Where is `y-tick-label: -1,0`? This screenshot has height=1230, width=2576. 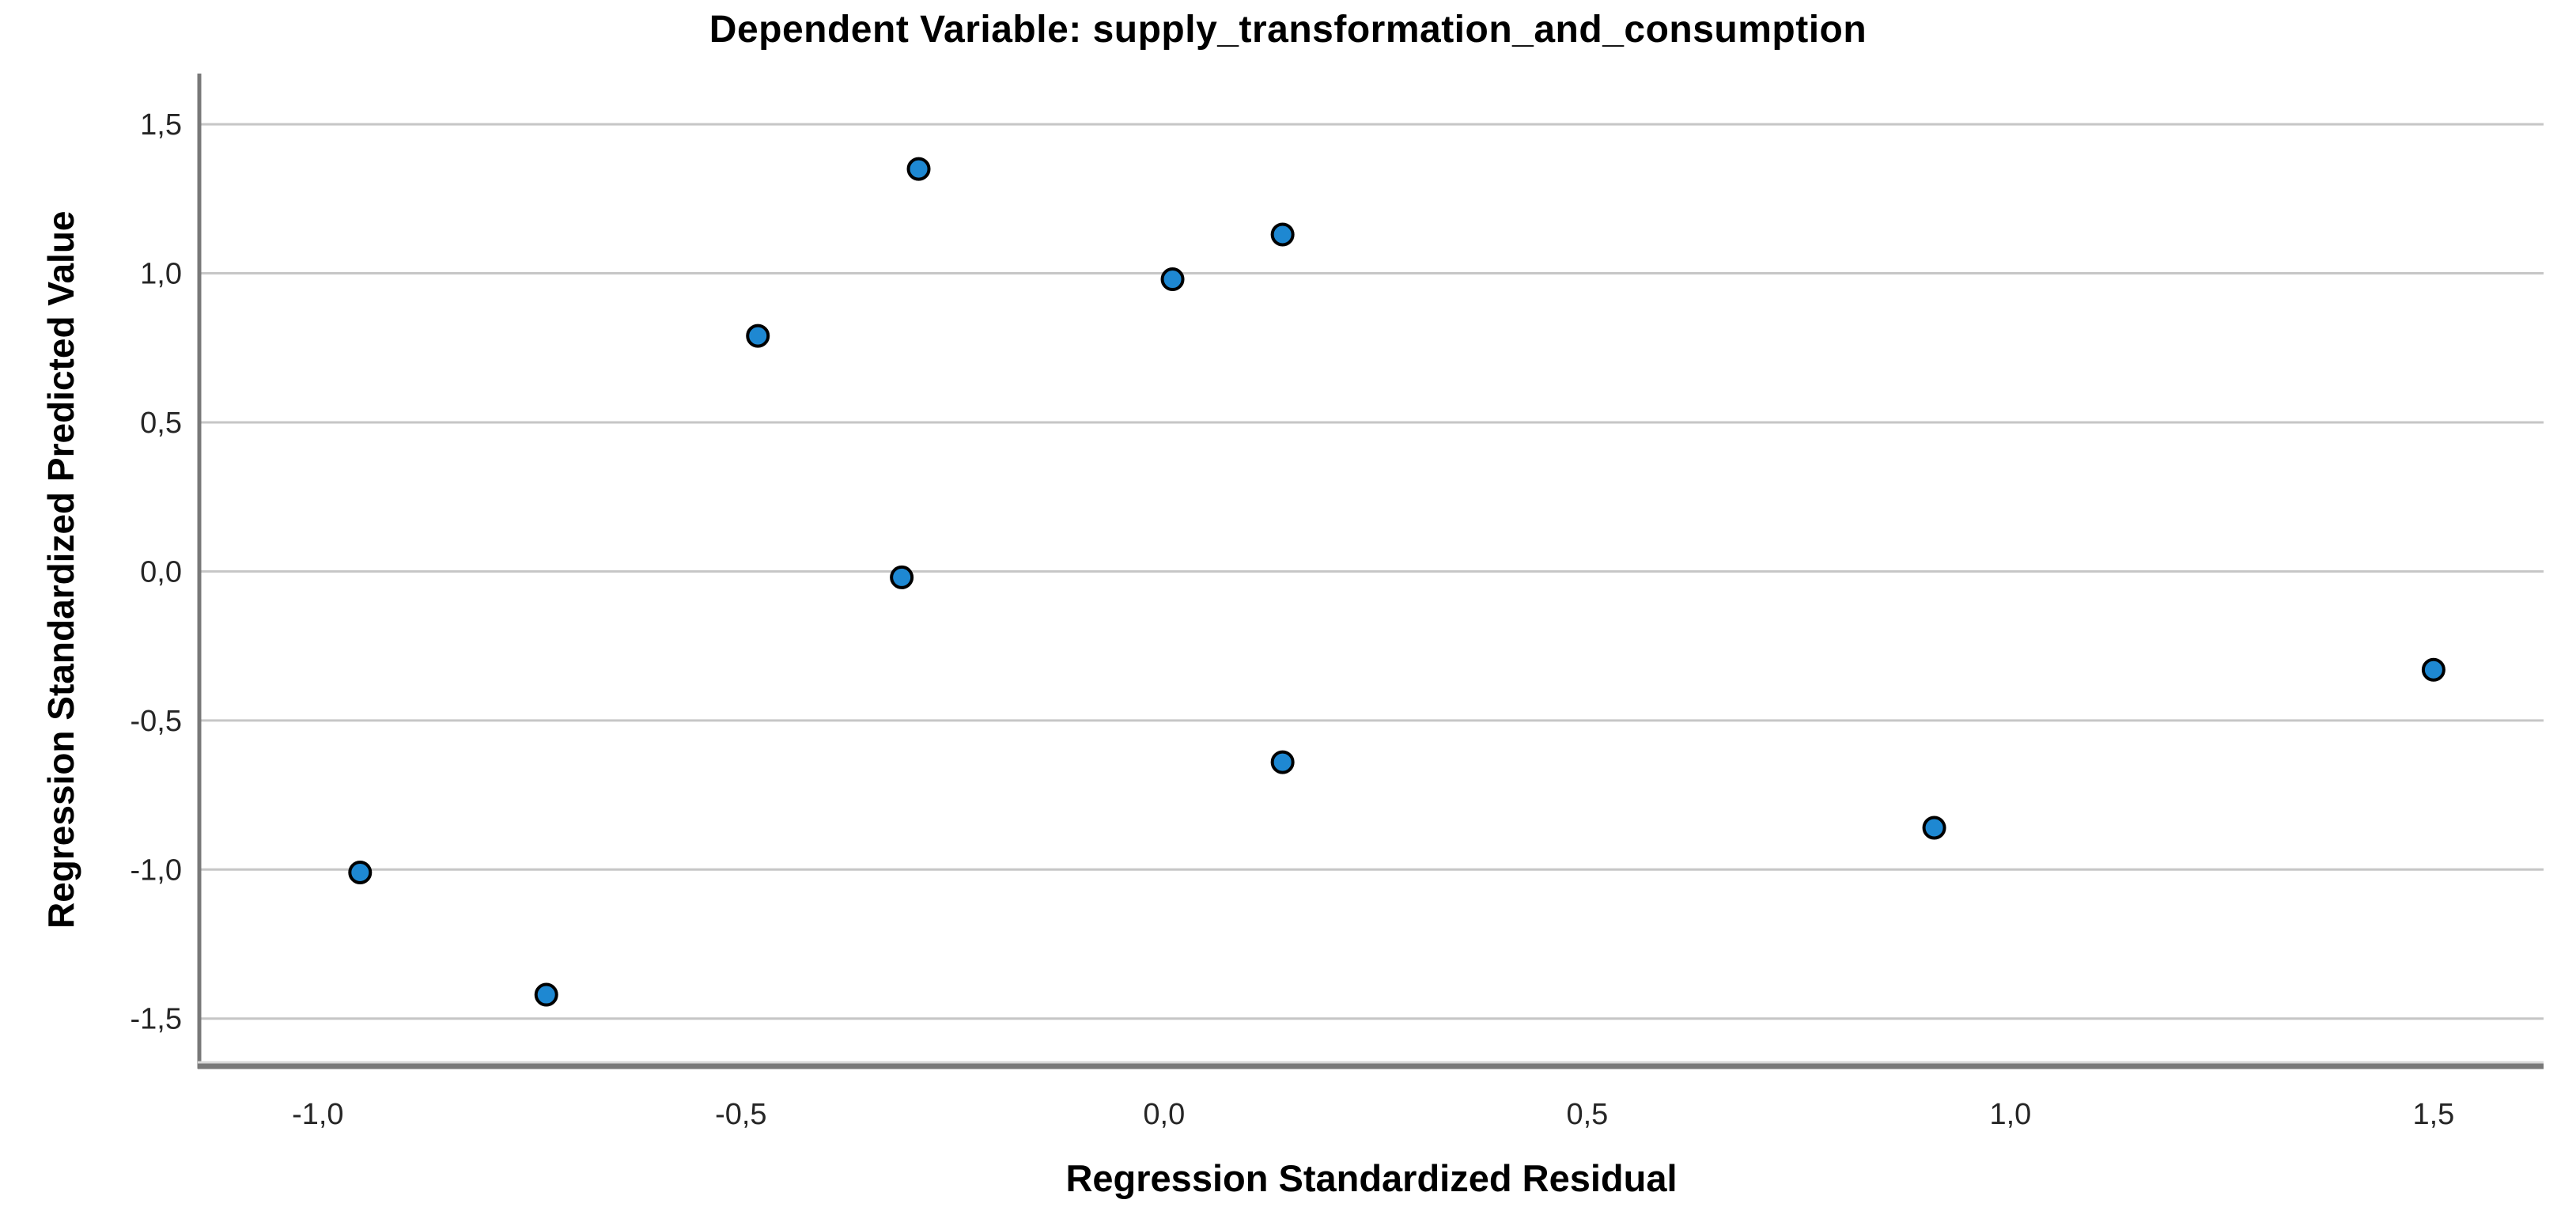
y-tick-label: -1,0 is located at coordinates (157, 870).